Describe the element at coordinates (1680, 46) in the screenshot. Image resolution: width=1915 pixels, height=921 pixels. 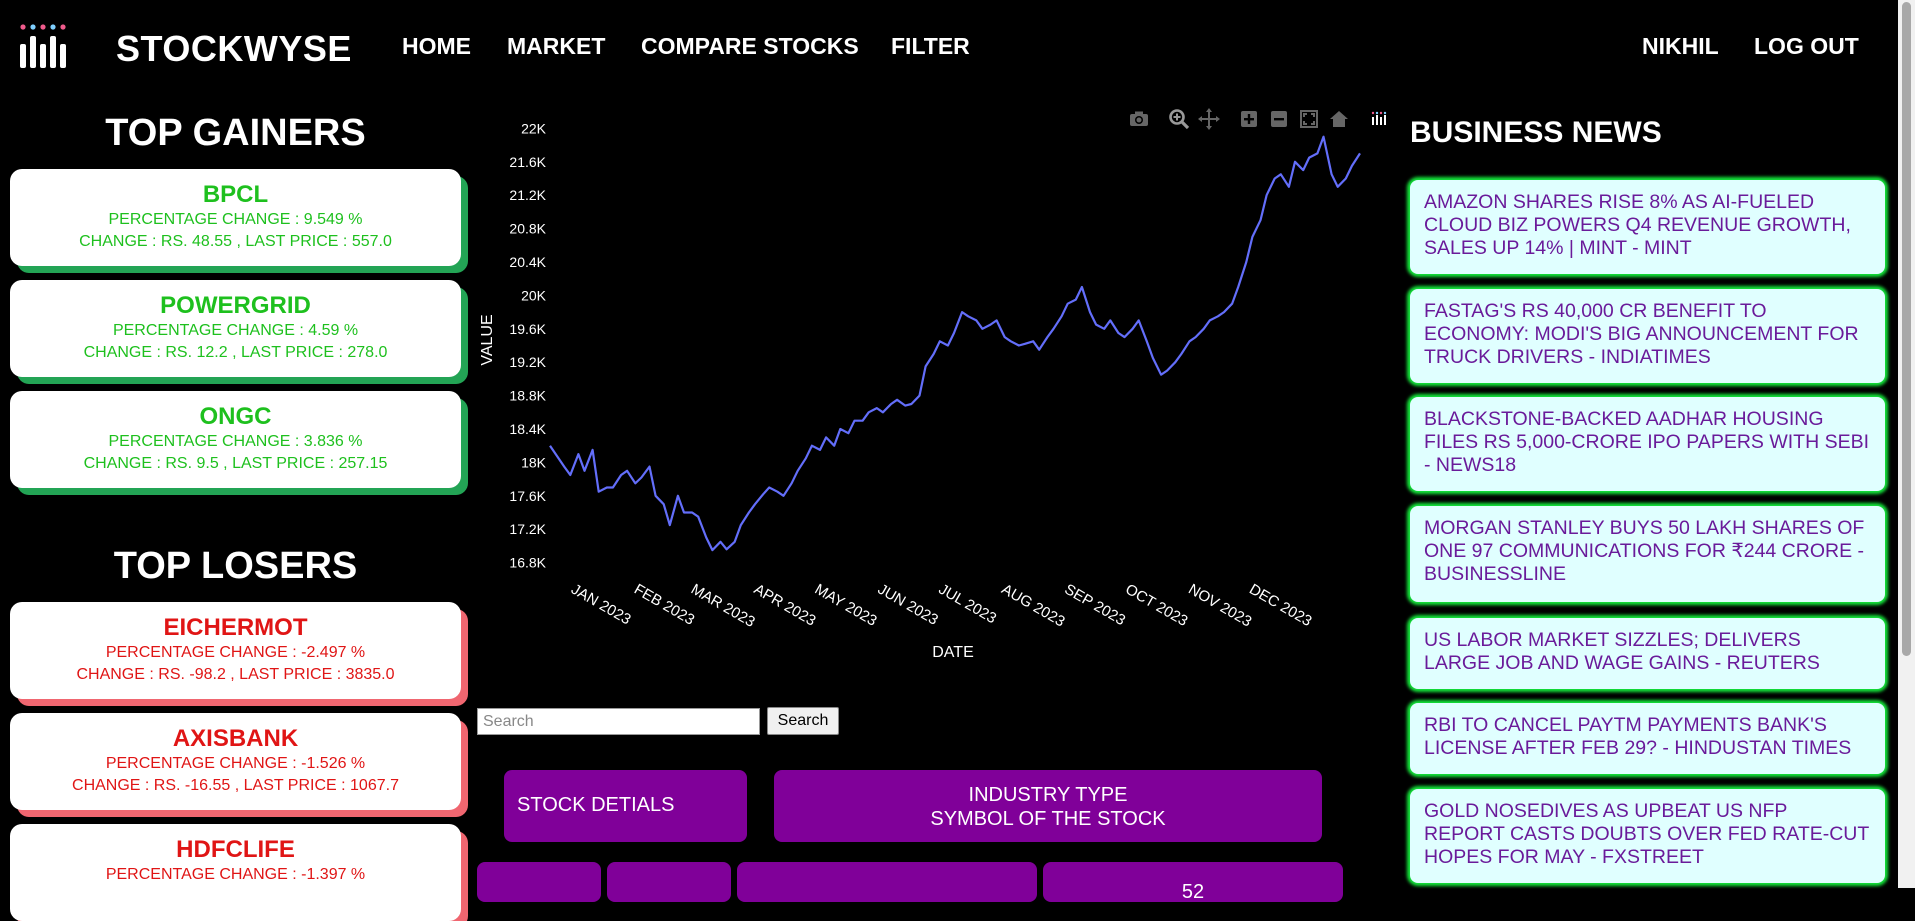
I see `nav-user-link: NIKHIL` at that location.